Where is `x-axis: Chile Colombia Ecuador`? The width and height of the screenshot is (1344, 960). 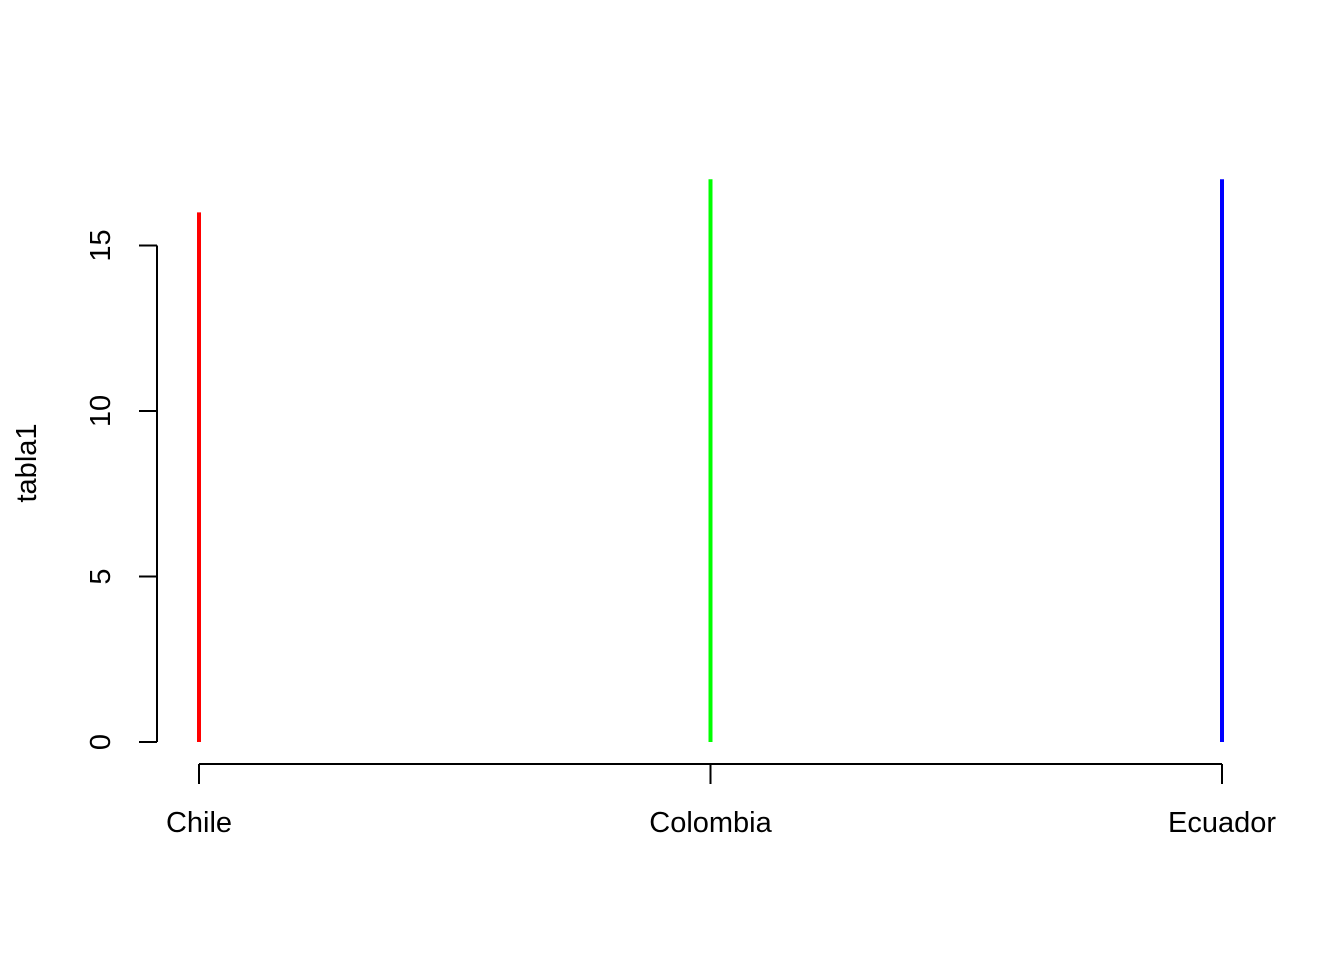 x-axis: Chile Colombia Ecuador is located at coordinates (721, 801).